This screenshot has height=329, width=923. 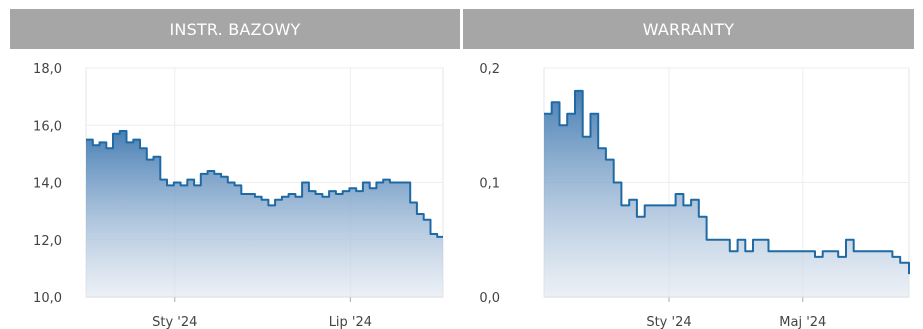 What do you see at coordinates (47, 241) in the screenshot?
I see `y-tick-label: 12,0` at bounding box center [47, 241].